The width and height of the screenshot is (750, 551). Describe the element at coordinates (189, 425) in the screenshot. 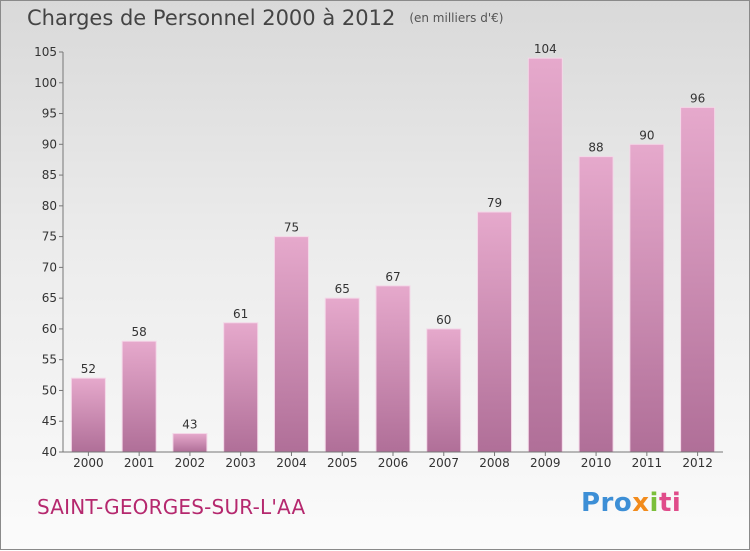

I see `bar-value-label: 43` at that location.